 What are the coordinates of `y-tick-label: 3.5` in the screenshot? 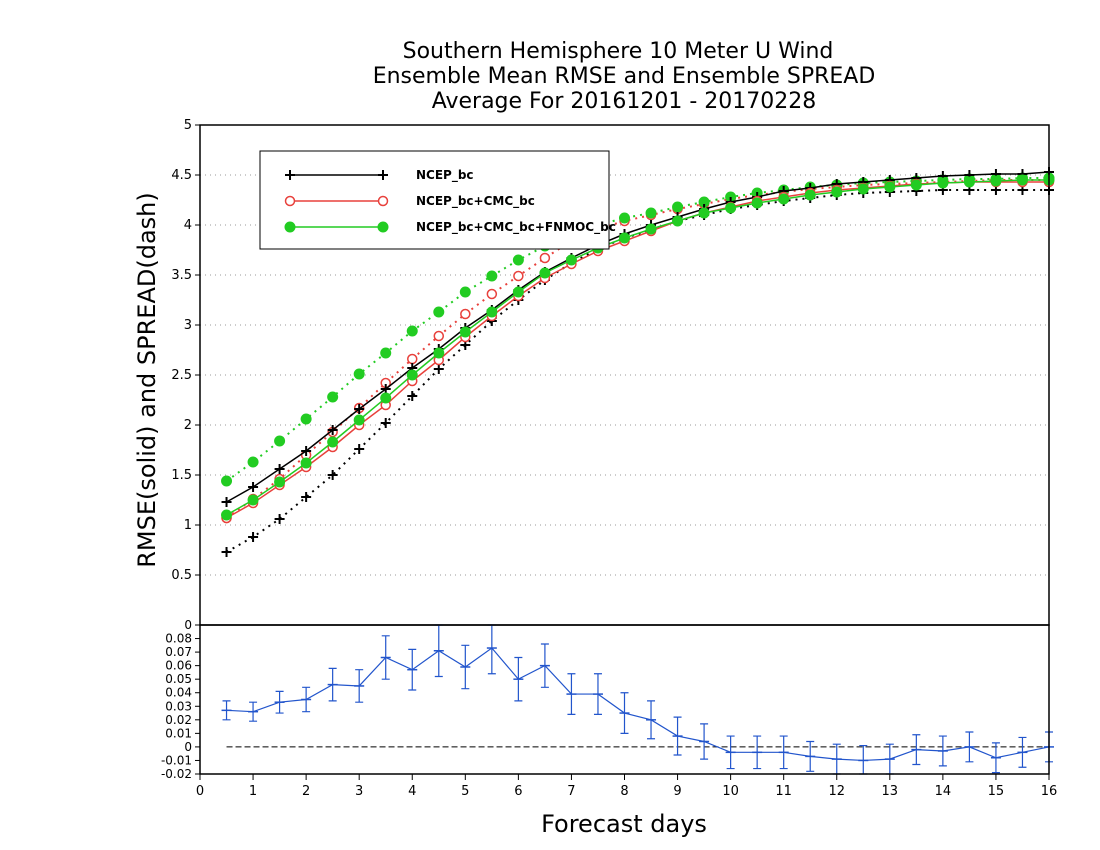 It's located at (181, 275).